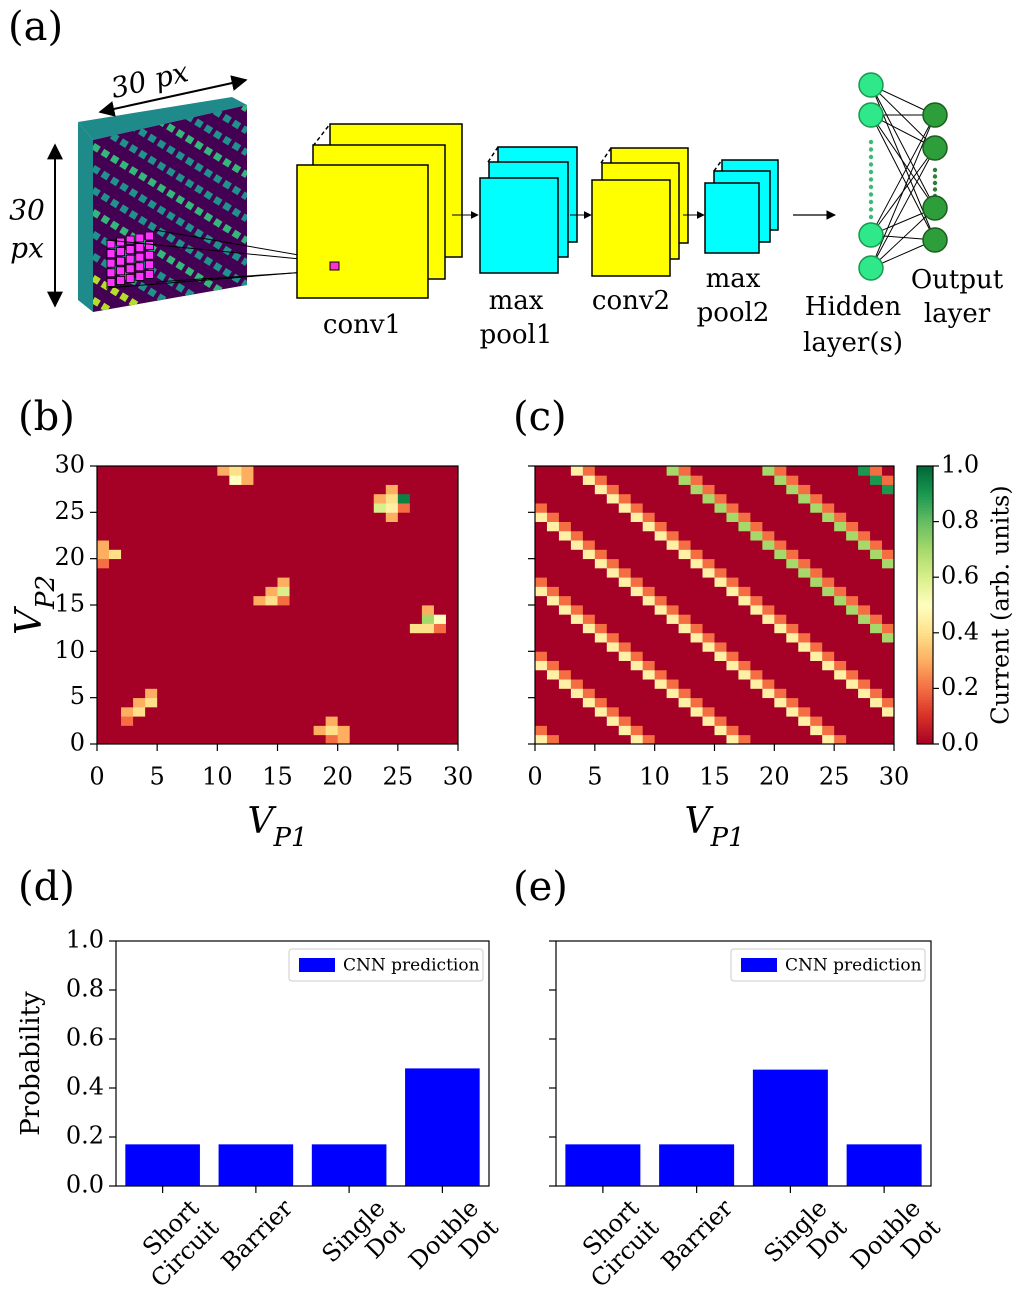  What do you see at coordinates (903, 177) in the screenshot?
I see `edge` at bounding box center [903, 177].